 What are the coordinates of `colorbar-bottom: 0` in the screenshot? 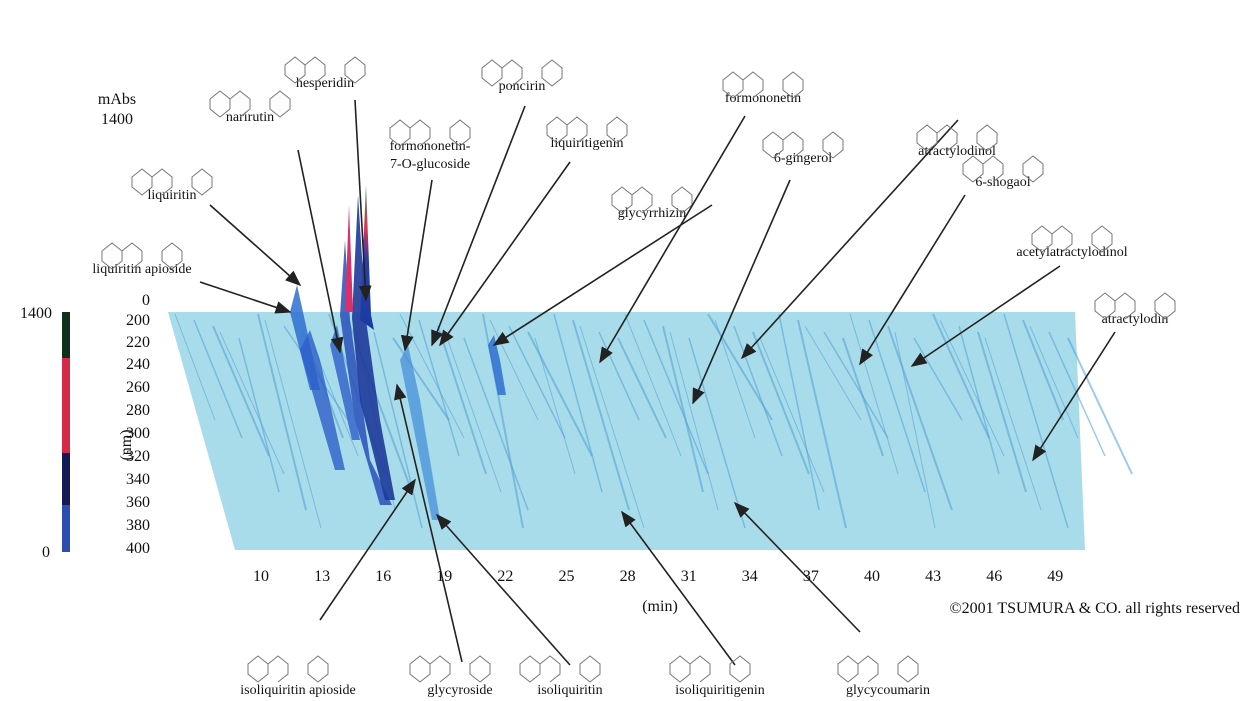 It's located at (46, 552).